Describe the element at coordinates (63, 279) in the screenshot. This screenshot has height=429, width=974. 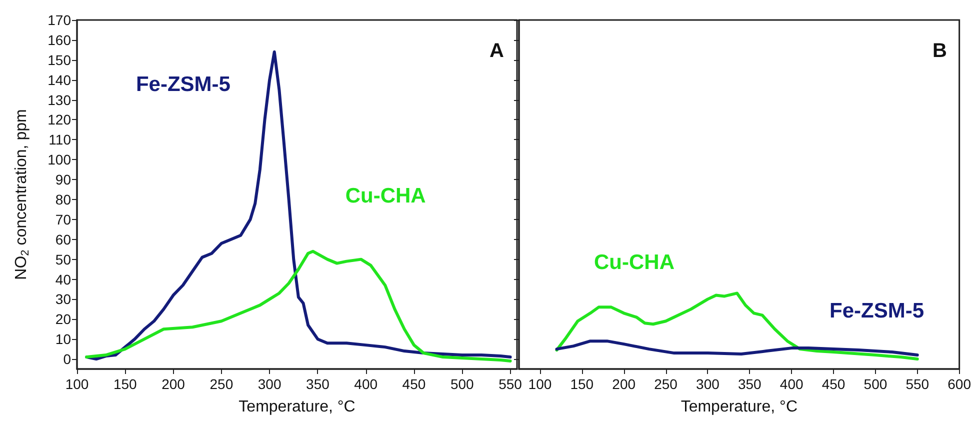
I see `y-tick-label: 40` at that location.